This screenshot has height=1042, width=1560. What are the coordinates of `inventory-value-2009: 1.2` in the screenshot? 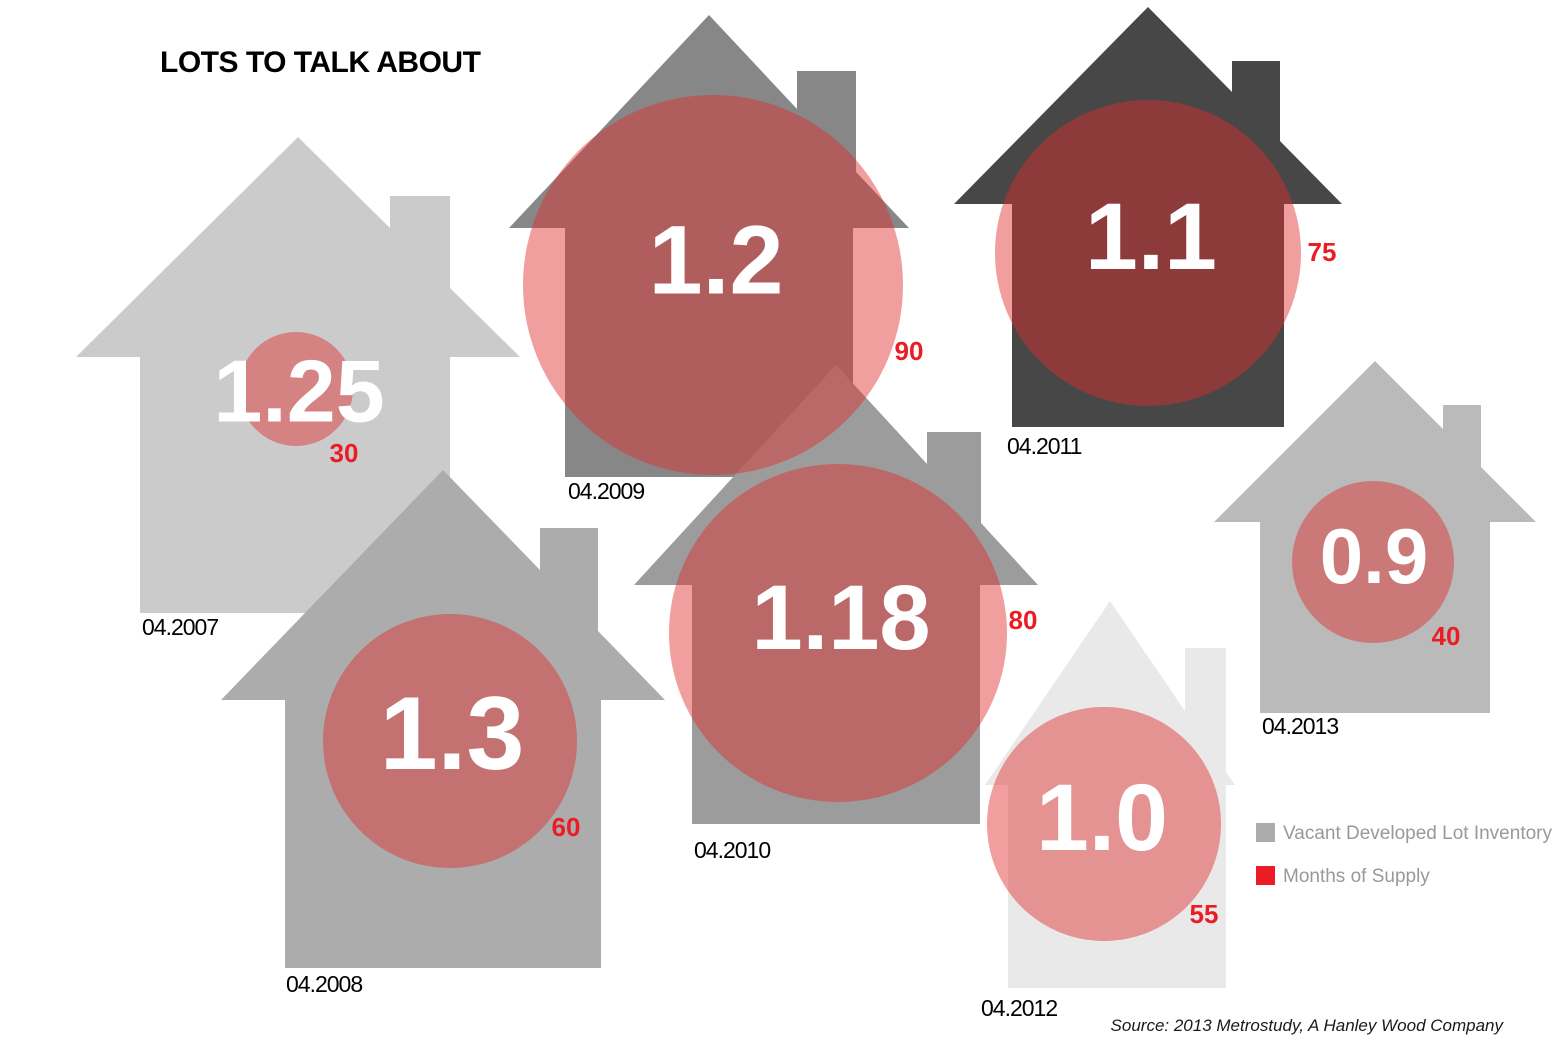 It's located at (716, 260).